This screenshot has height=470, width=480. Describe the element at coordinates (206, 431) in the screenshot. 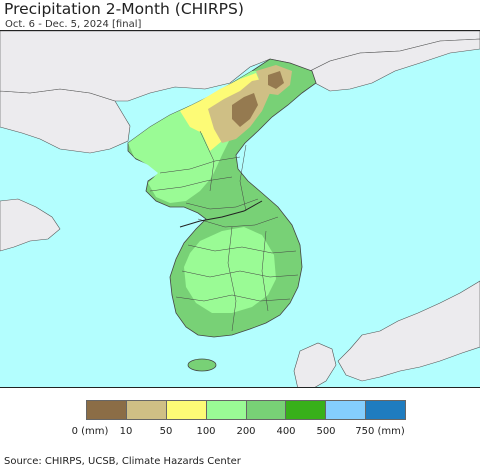

I see `legend-tick-label: 100` at that location.